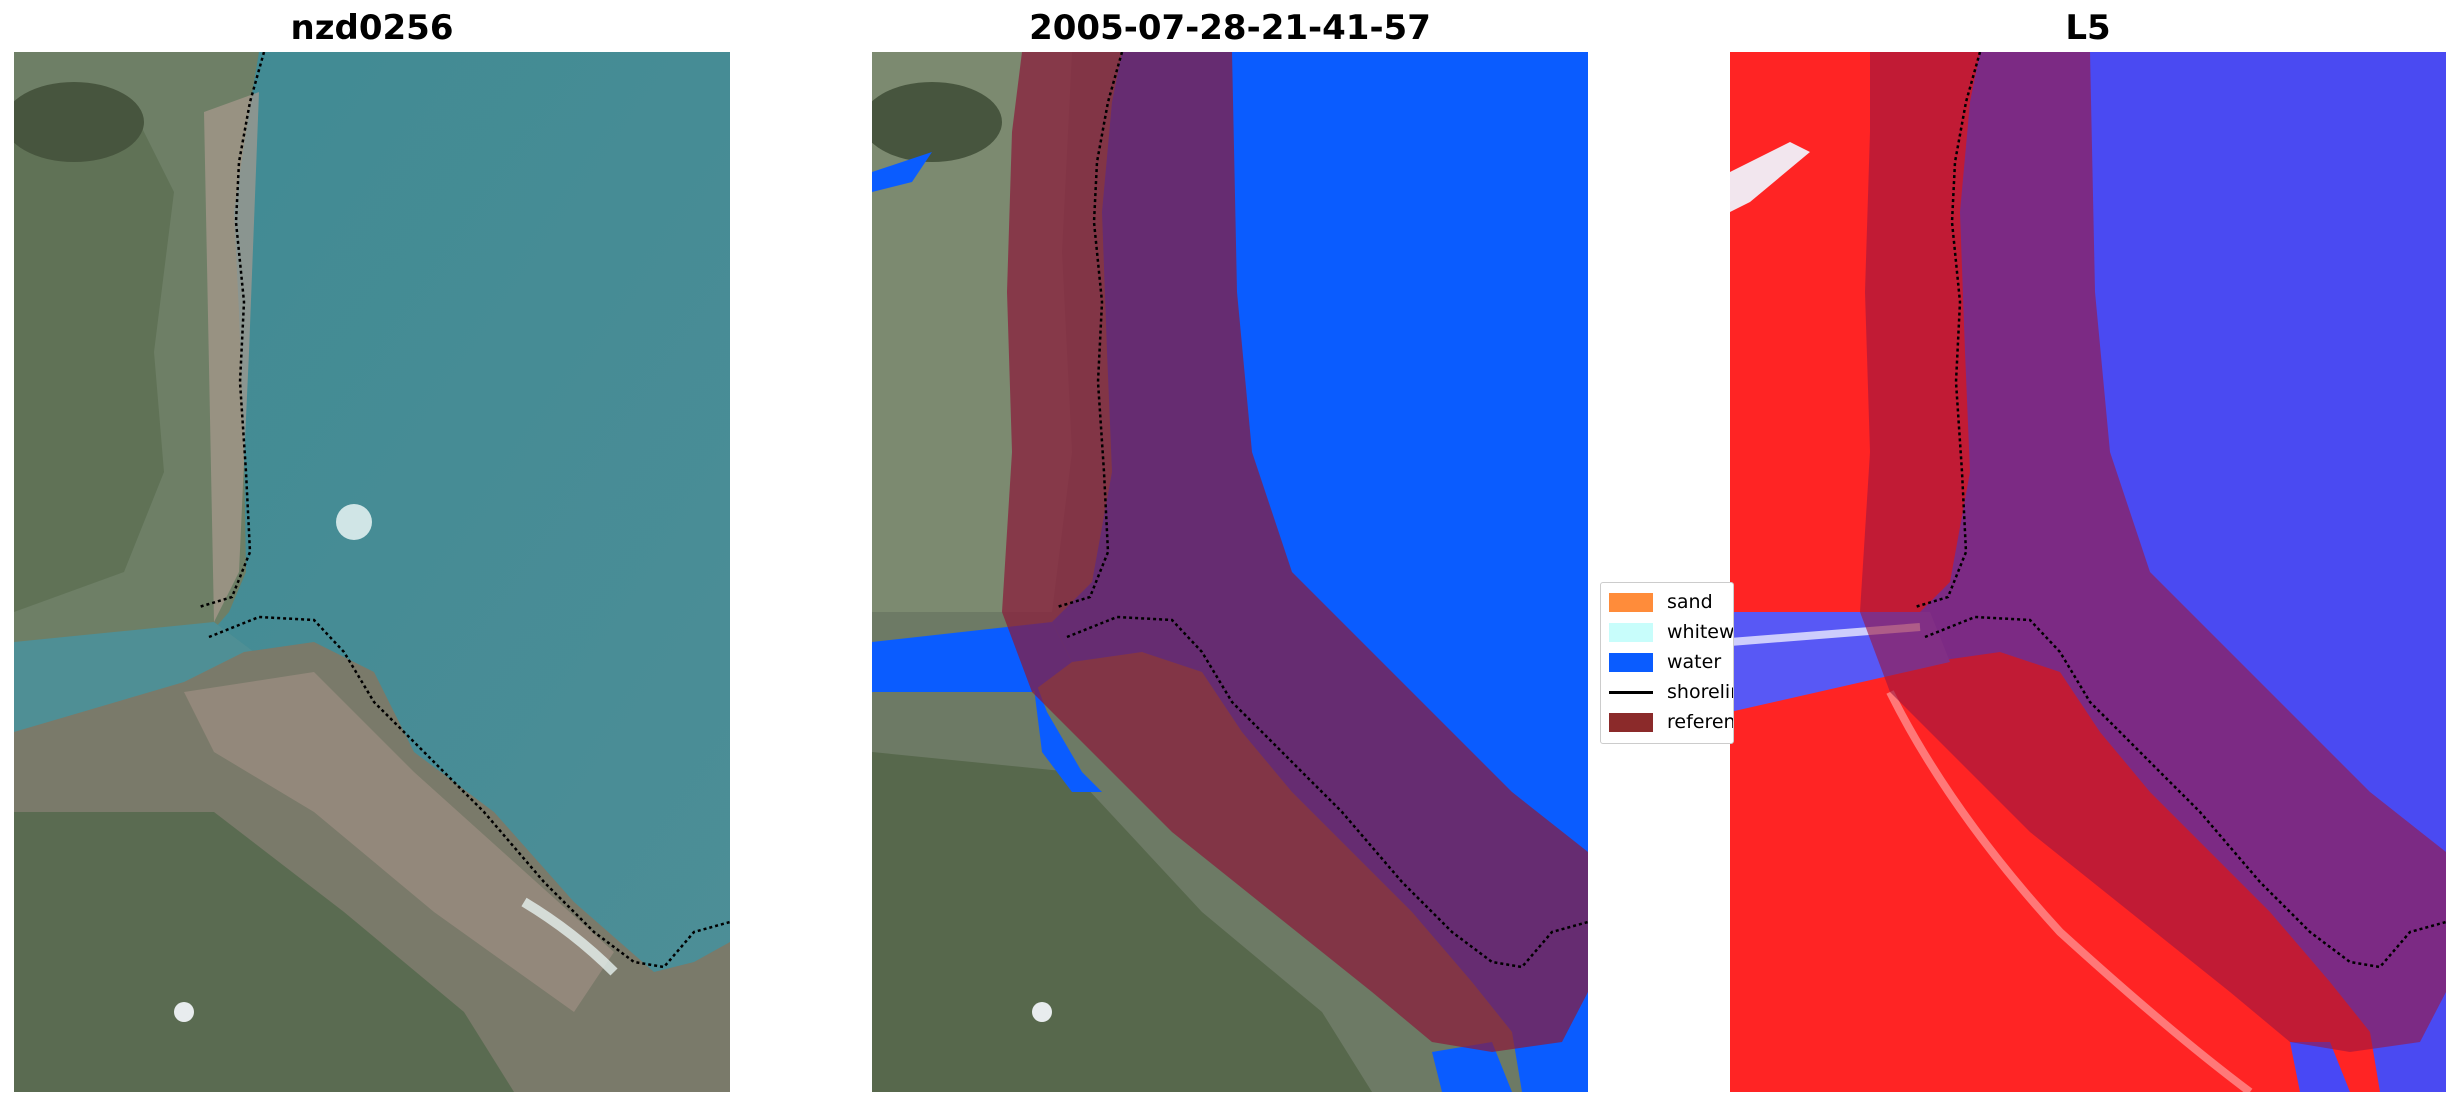  I want to click on legend-label: shoreline, so click(1700, 692).